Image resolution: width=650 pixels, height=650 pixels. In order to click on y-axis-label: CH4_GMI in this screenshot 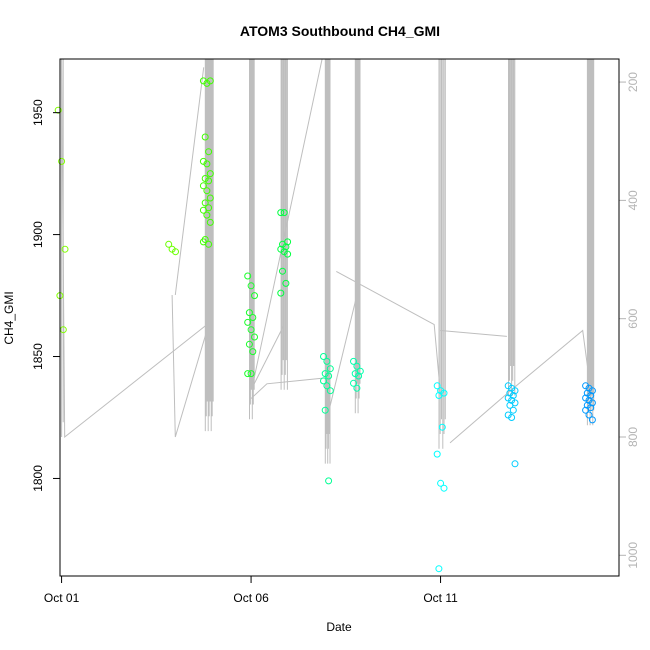, I will do `click(9, 317)`.